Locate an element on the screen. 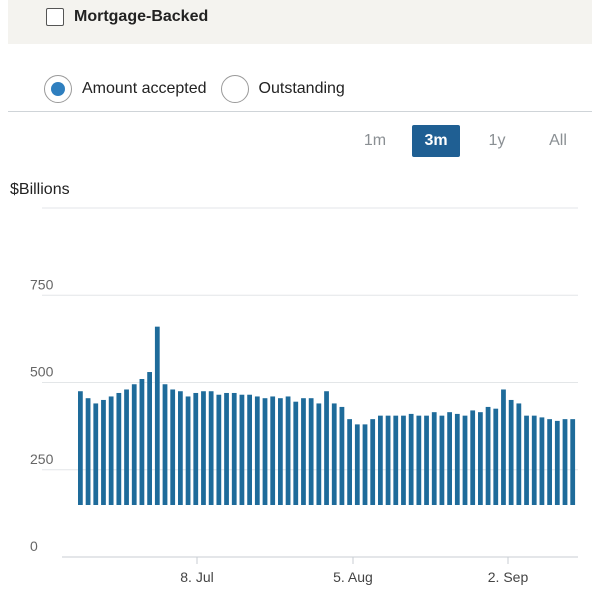  divider is located at coordinates (300, 111).